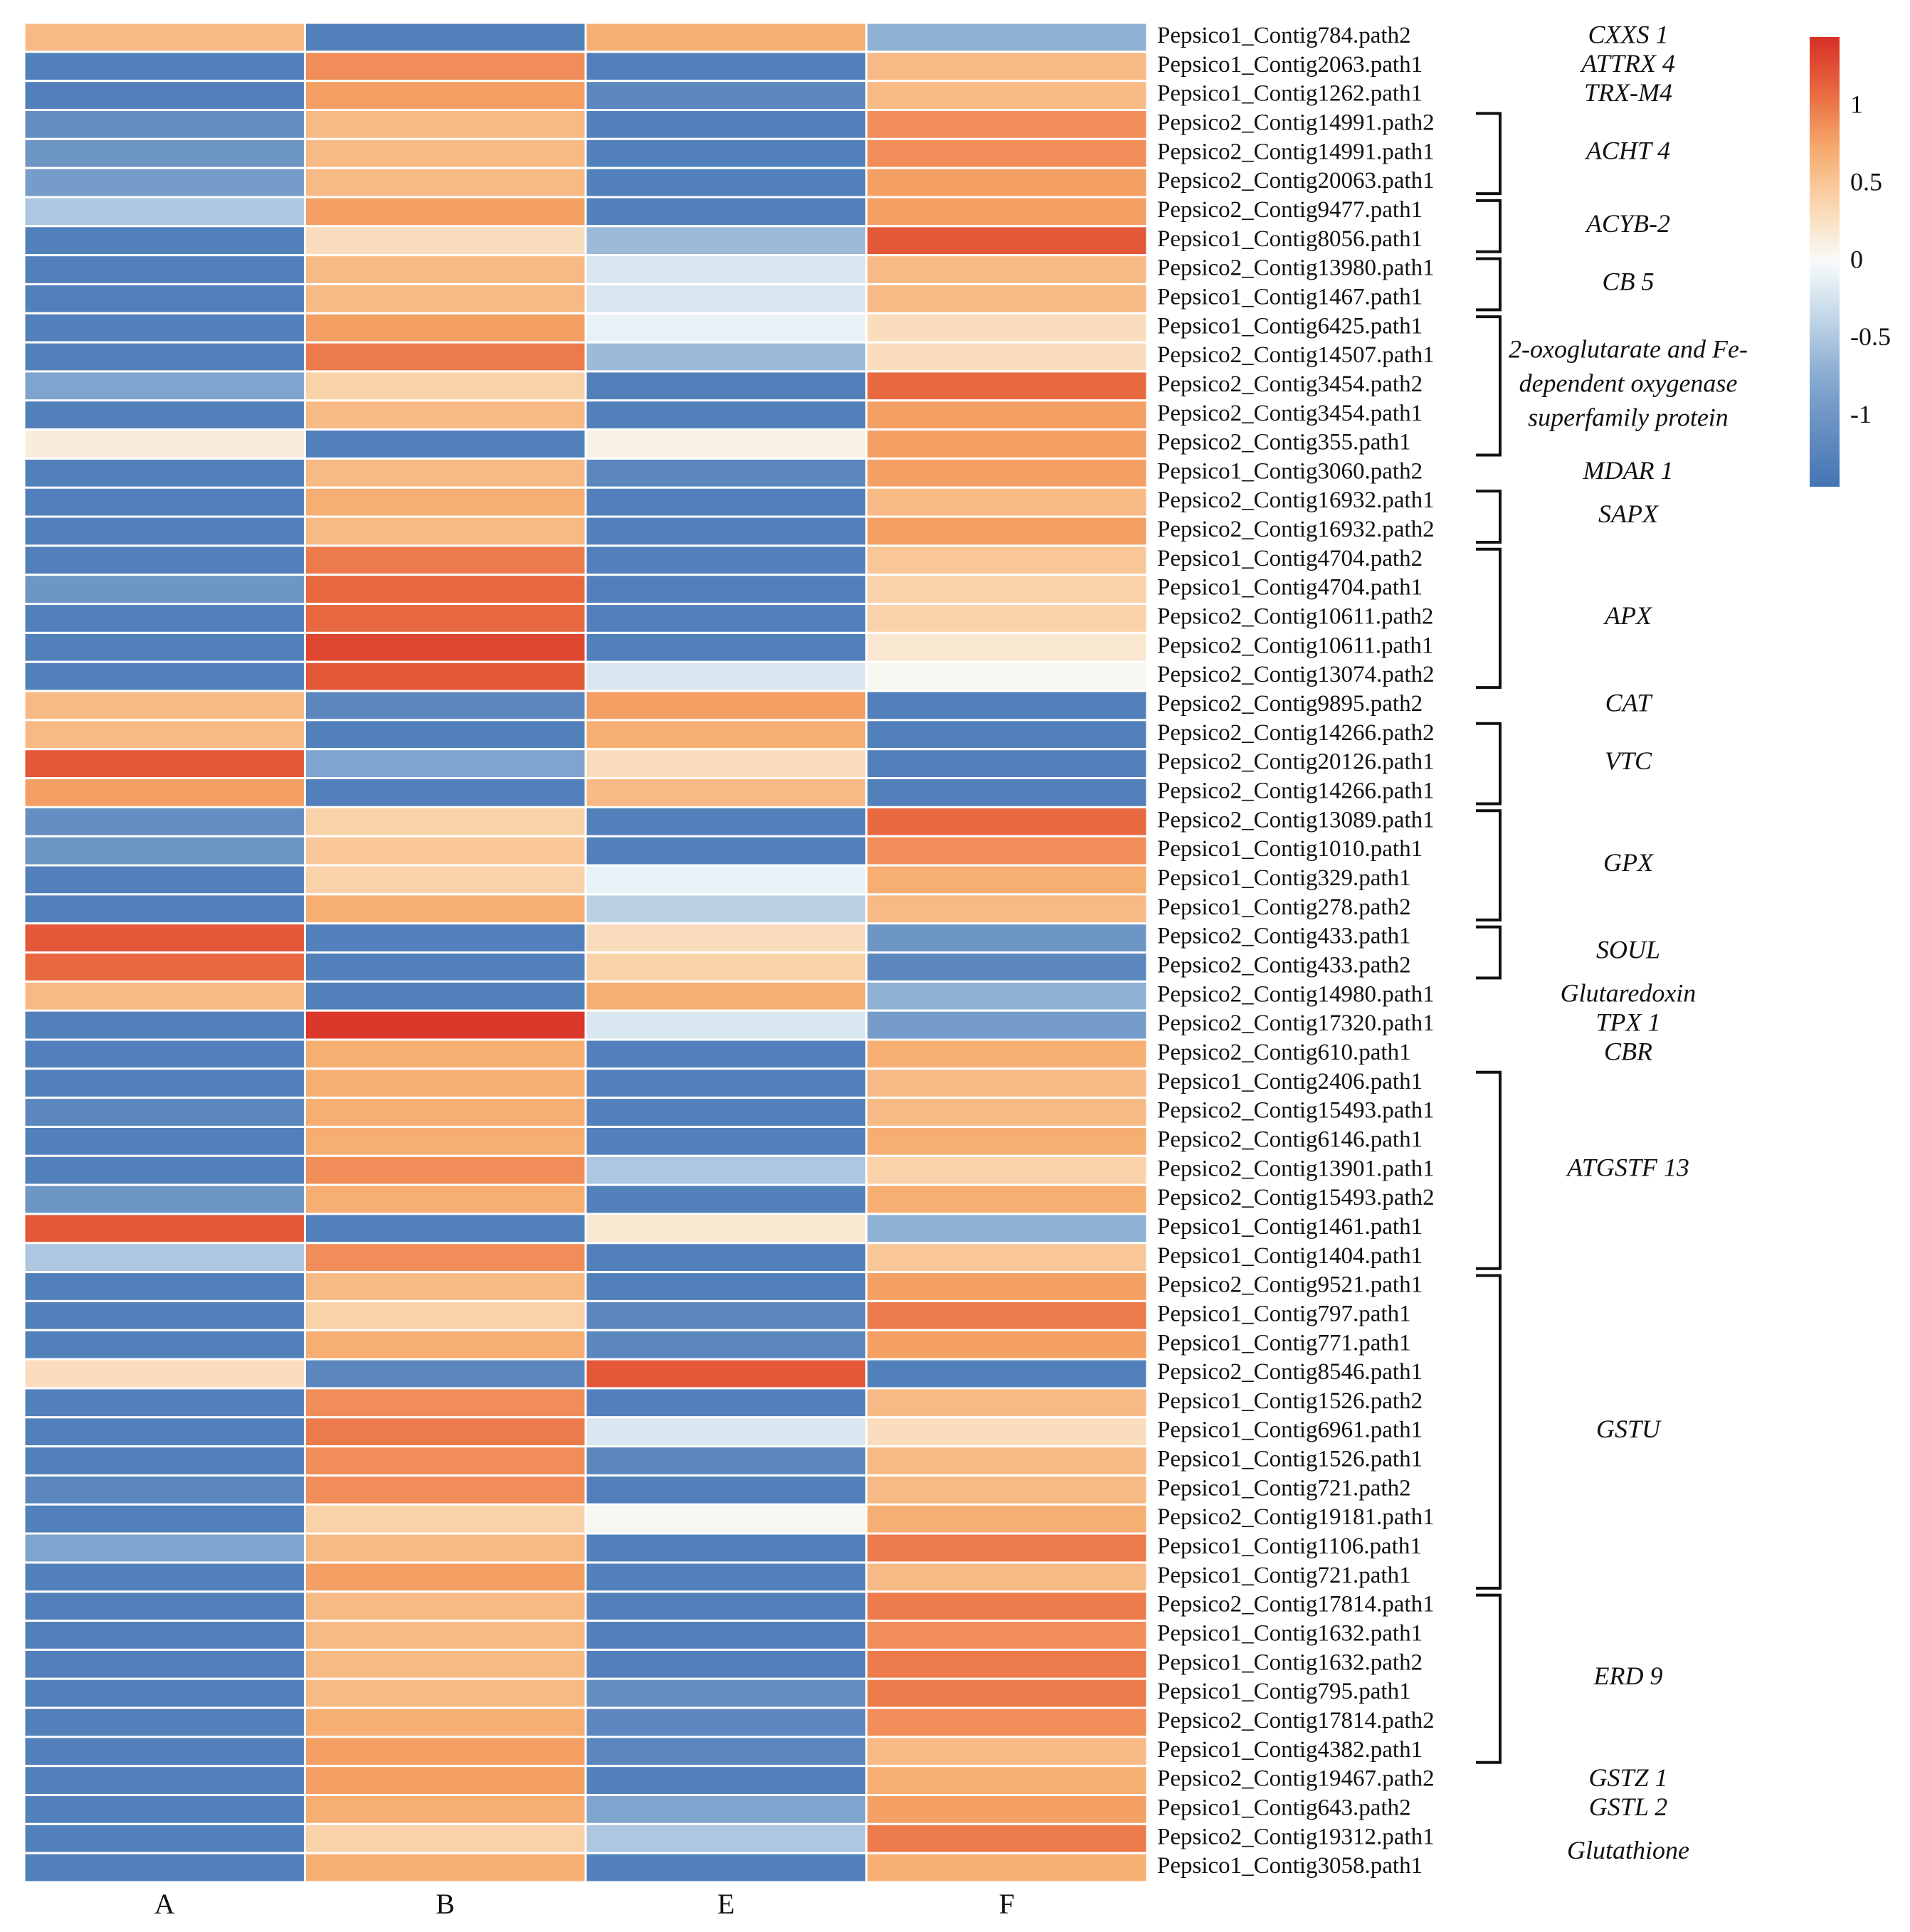 Image resolution: width=1910 pixels, height=1932 pixels. Describe the element at coordinates (165, 386) in the screenshot. I see `heatmap-cell-13-a` at that location.